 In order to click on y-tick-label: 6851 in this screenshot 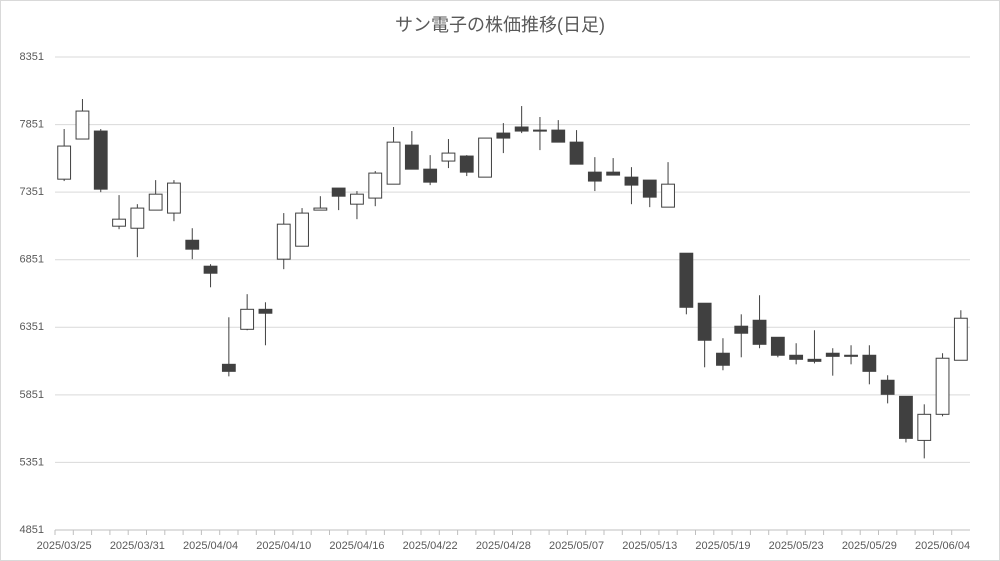, I will do `click(32, 260)`.